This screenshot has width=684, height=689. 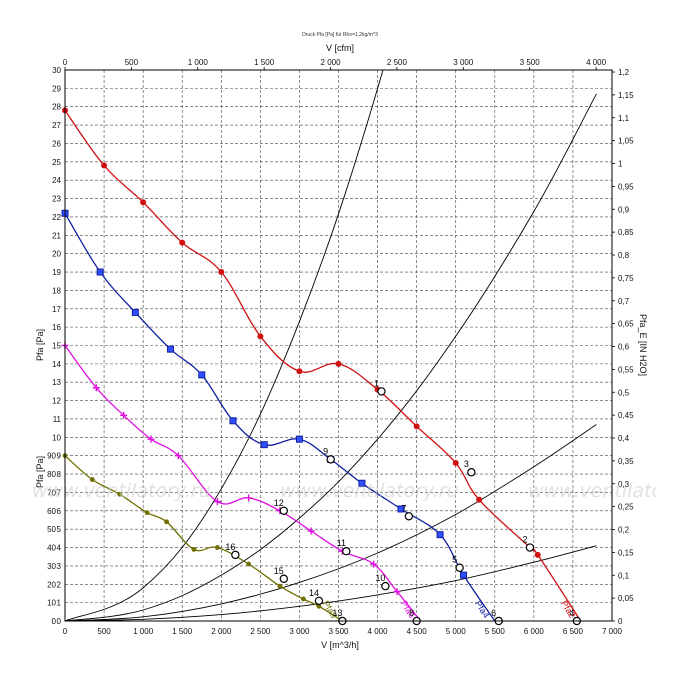 What do you see at coordinates (56, 382) in the screenshot?
I see `y-tick-label: 13` at bounding box center [56, 382].